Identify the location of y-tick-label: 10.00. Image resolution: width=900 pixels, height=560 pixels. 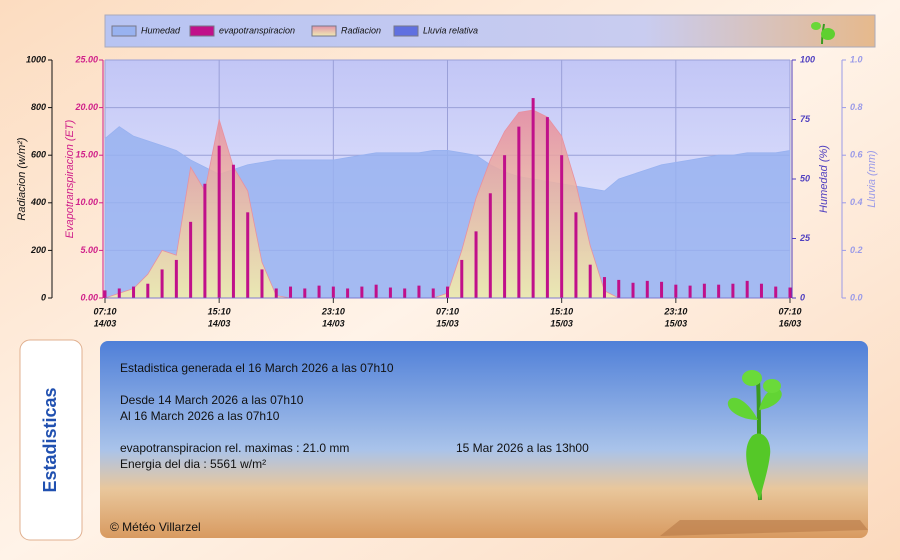
(86, 202).